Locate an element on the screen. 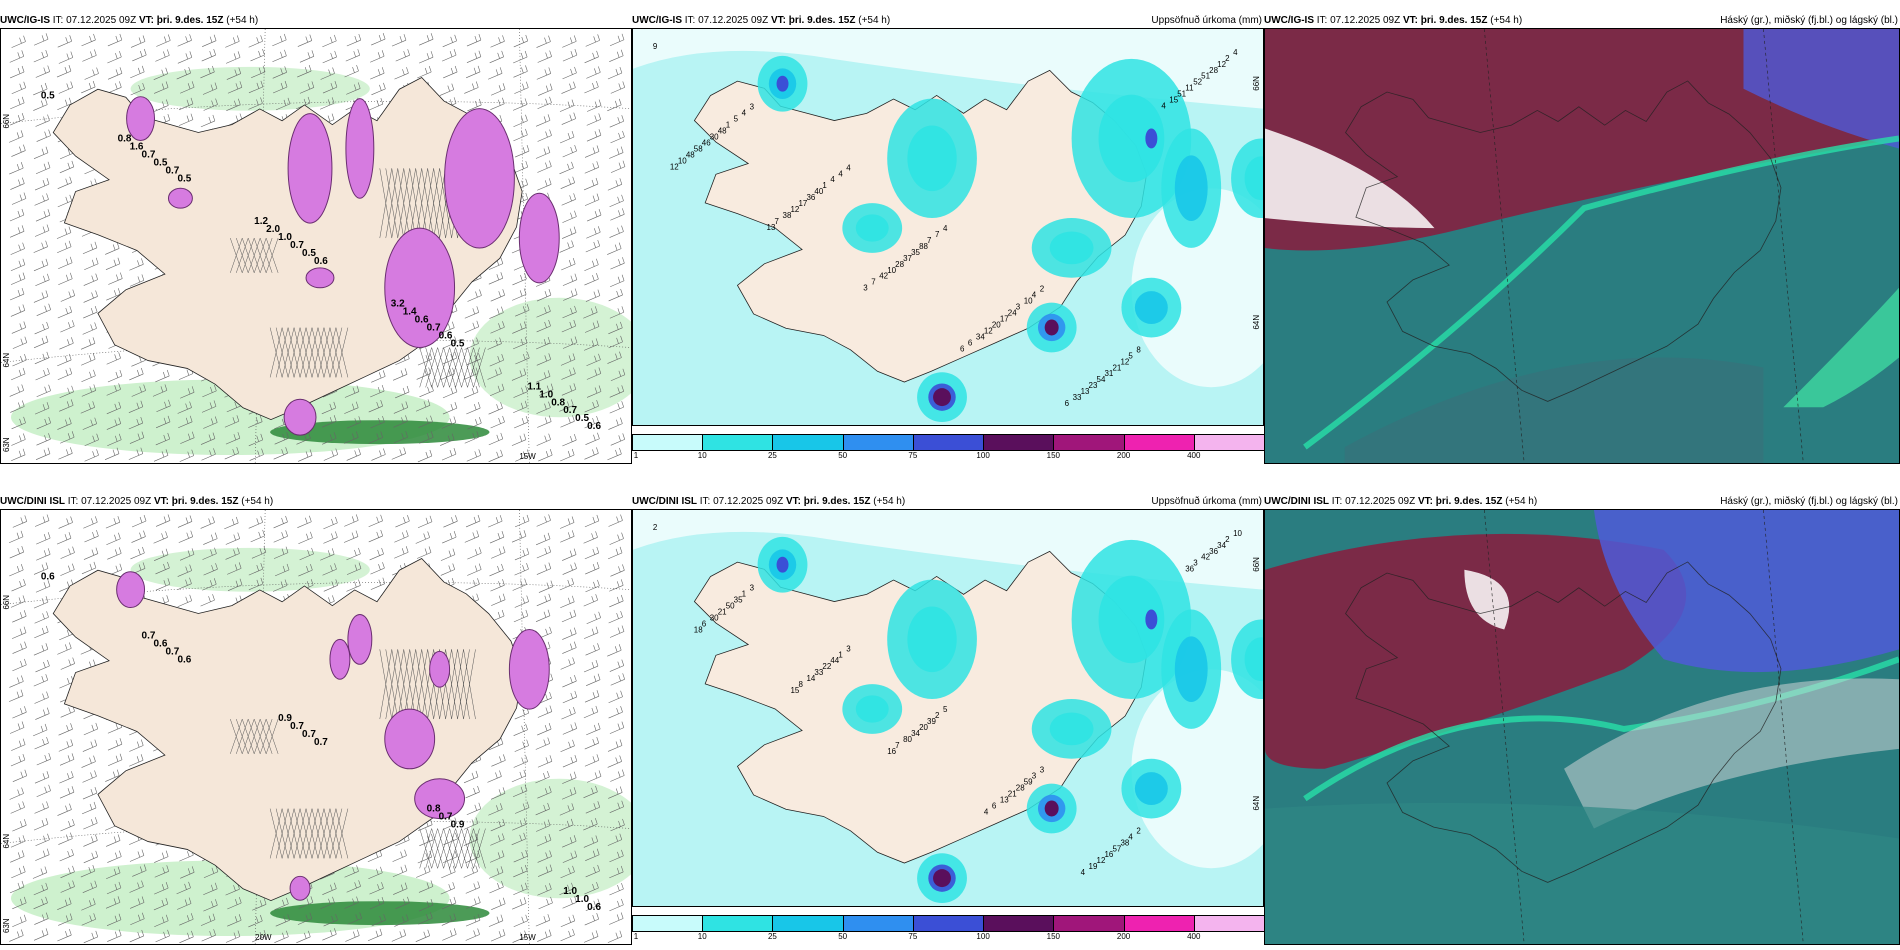 Image resolution: width=1900 pixels, height=950 pixels. precip-core is located at coordinates (1151, 789).